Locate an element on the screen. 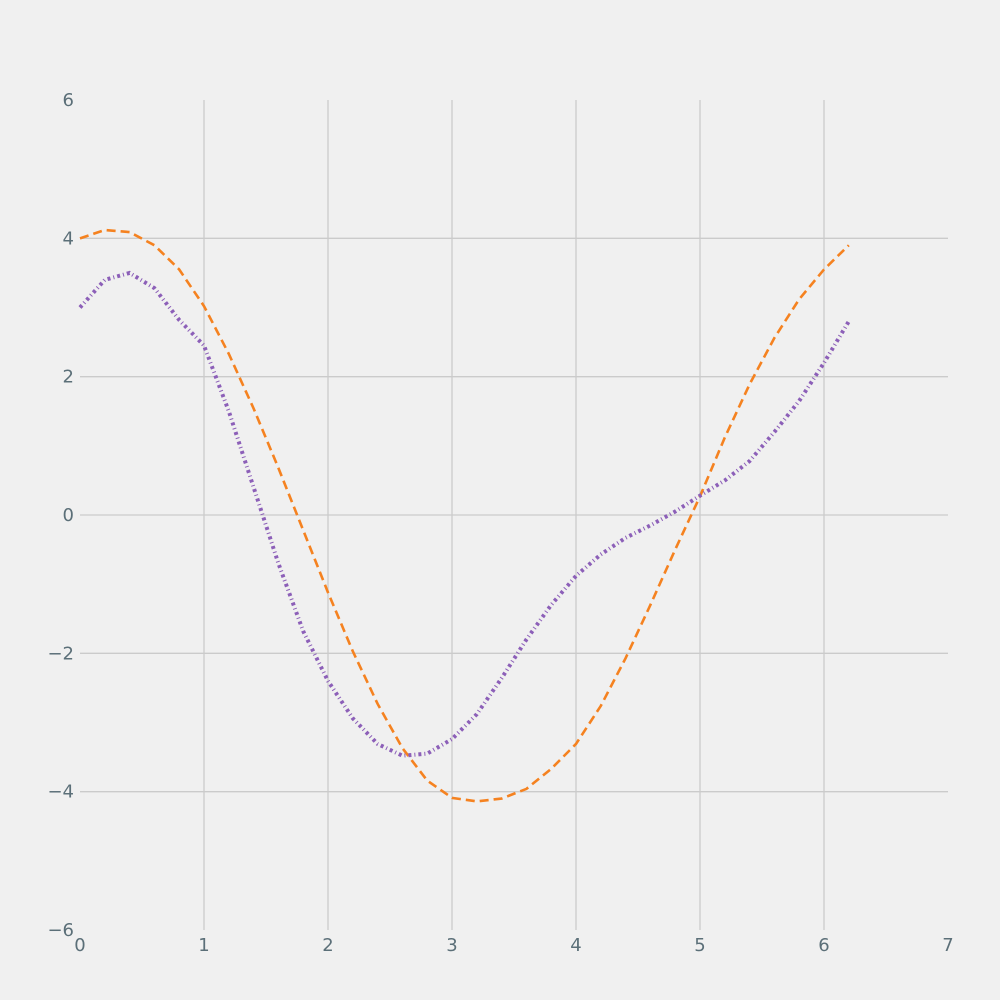 The height and width of the screenshot is (1000, 1000). x-tick-label: 2 is located at coordinates (327, 945).